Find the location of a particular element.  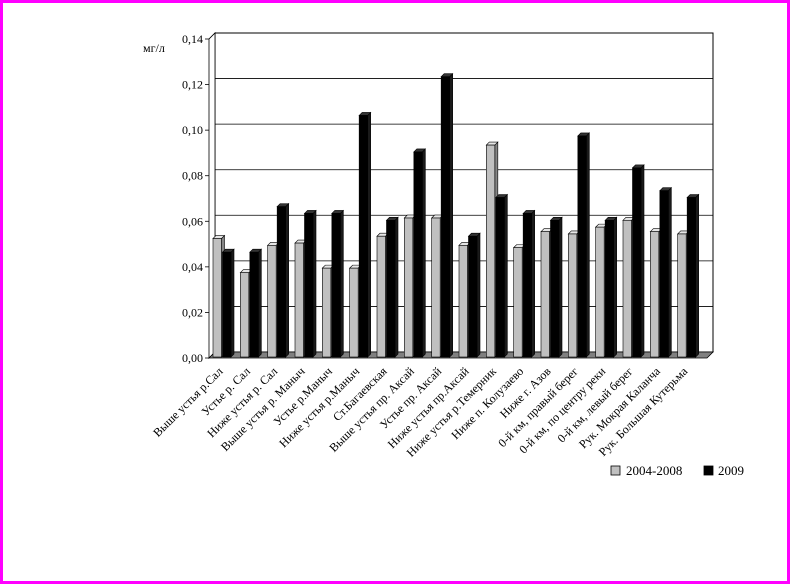

y-tick-label: 0,14 is located at coordinates (192, 39).